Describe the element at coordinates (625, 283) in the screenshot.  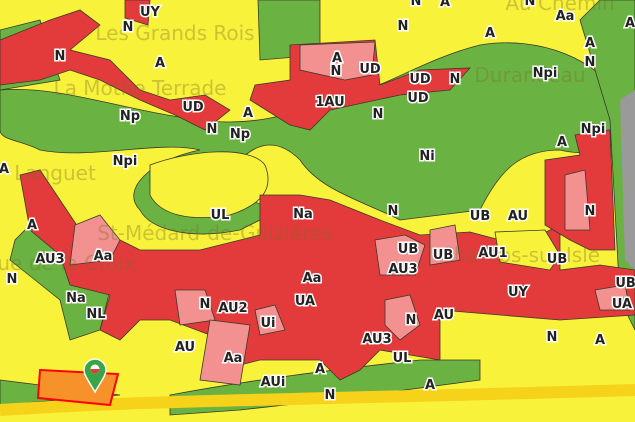
I see `zone-label: UBa` at that location.